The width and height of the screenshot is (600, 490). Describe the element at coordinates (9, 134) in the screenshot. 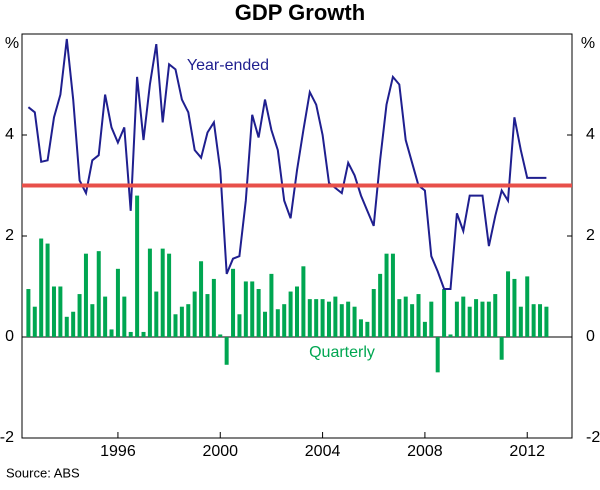

I see `y-tick-label: 4` at that location.